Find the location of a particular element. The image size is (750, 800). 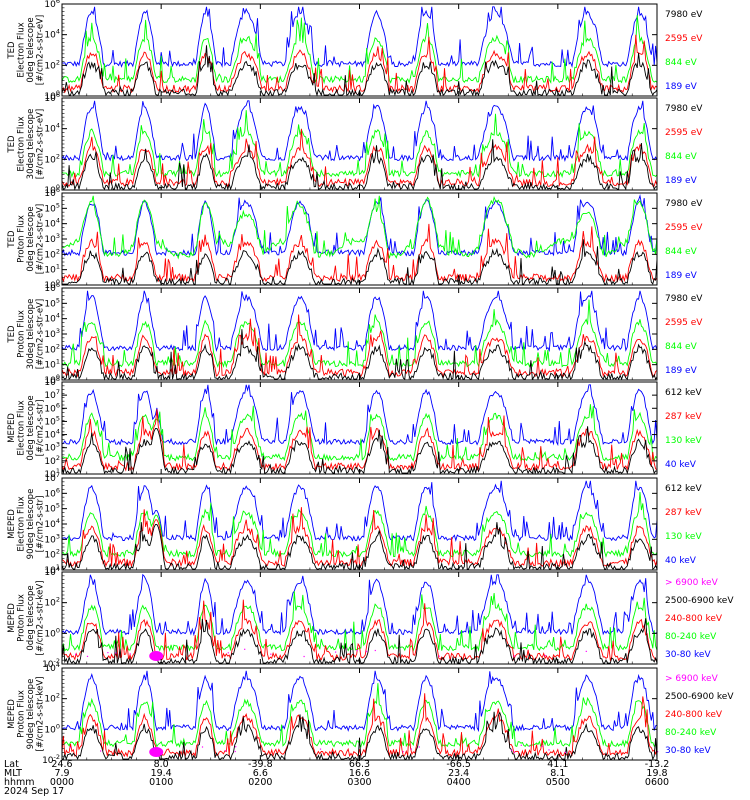

x-axis-row-value: 19.8 is located at coordinates (656, 773).